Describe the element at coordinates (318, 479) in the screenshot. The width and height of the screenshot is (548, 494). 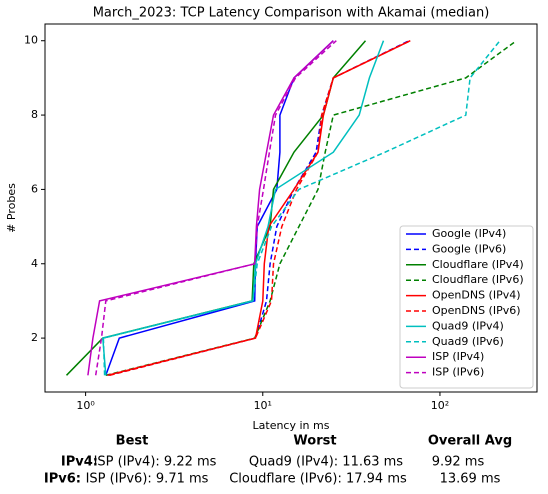
I see `worst: Cloudflare (IPv6): 17.94 ms` at that location.